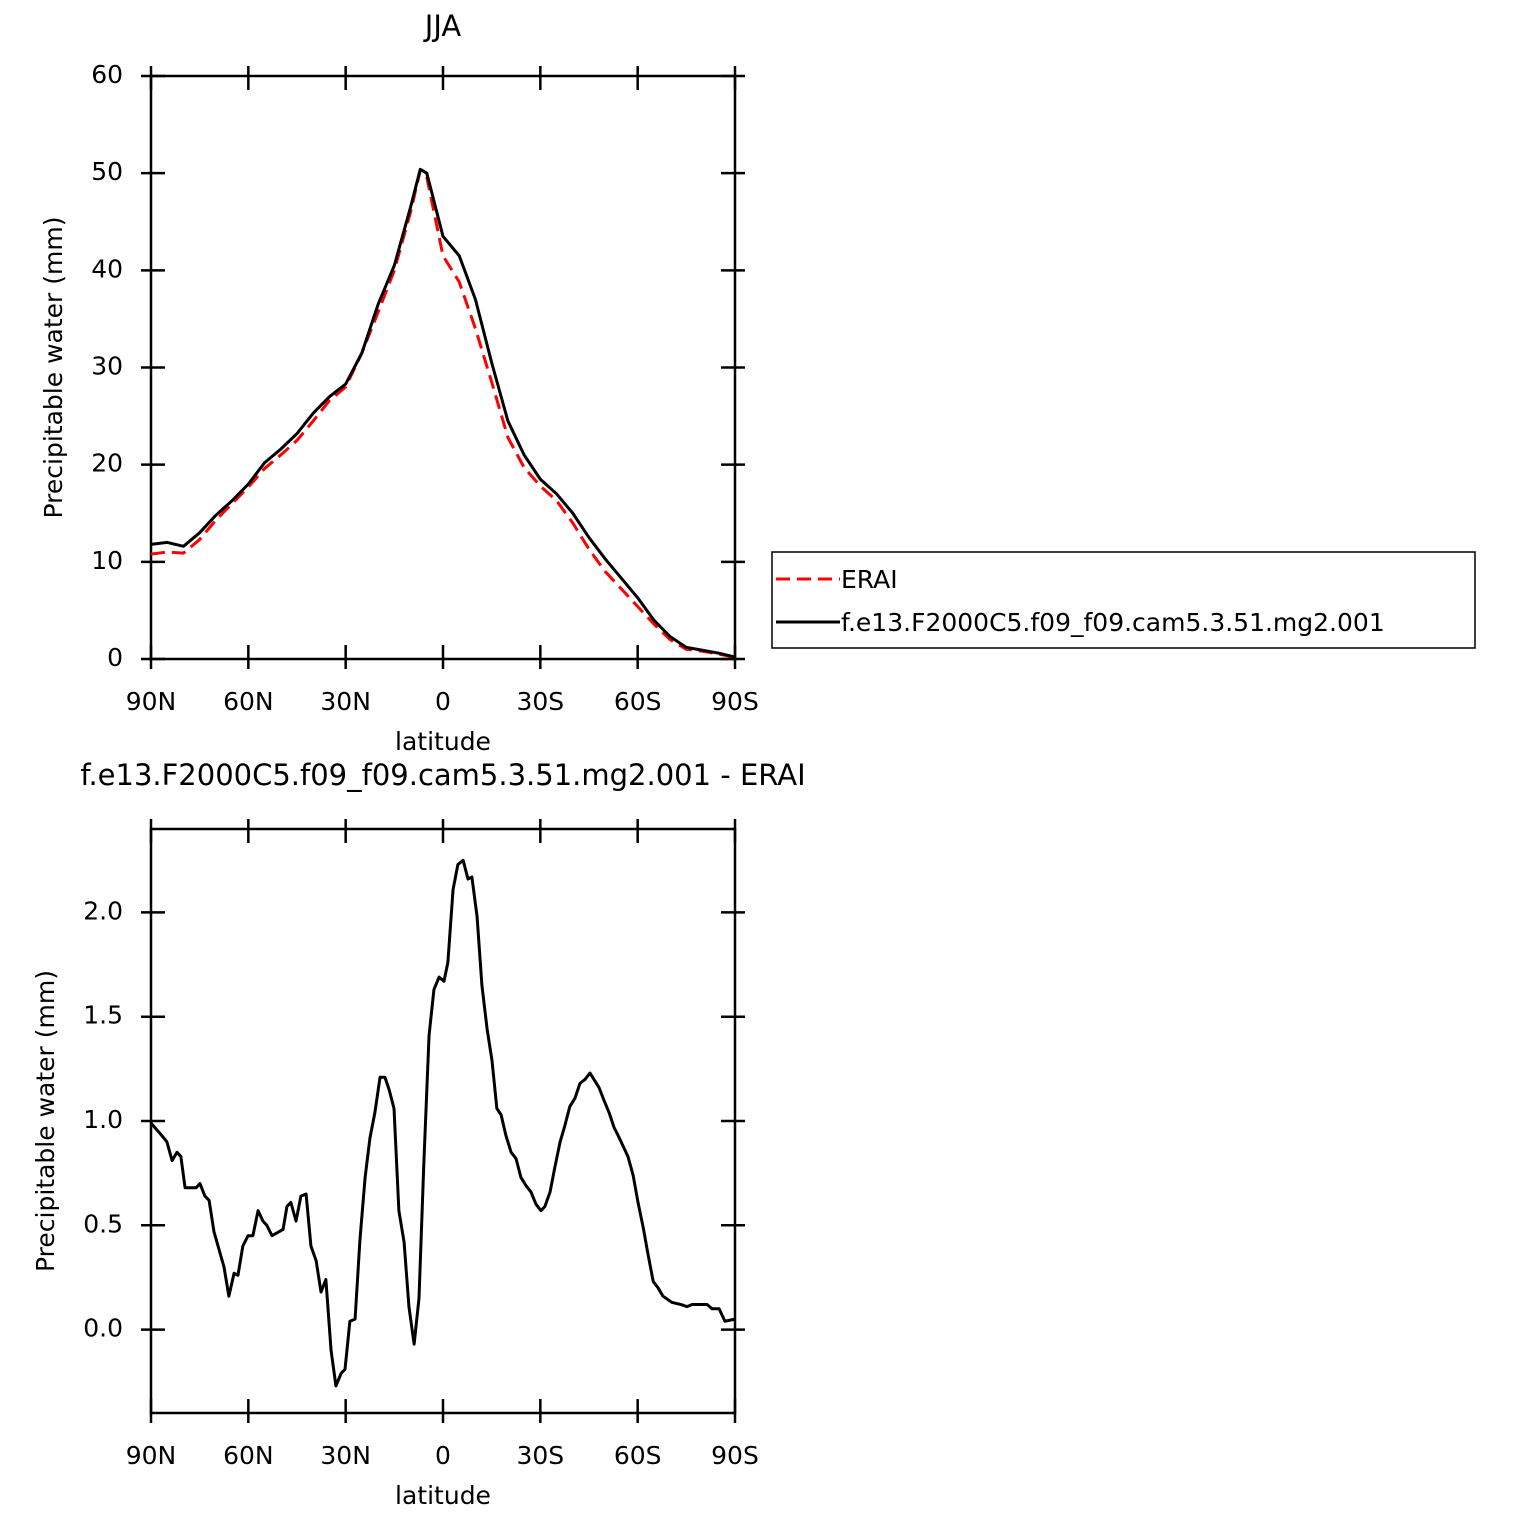 Image resolution: width=1519 pixels, height=1519 pixels. I want to click on y-tick-label: 1.5, so click(103, 1015).